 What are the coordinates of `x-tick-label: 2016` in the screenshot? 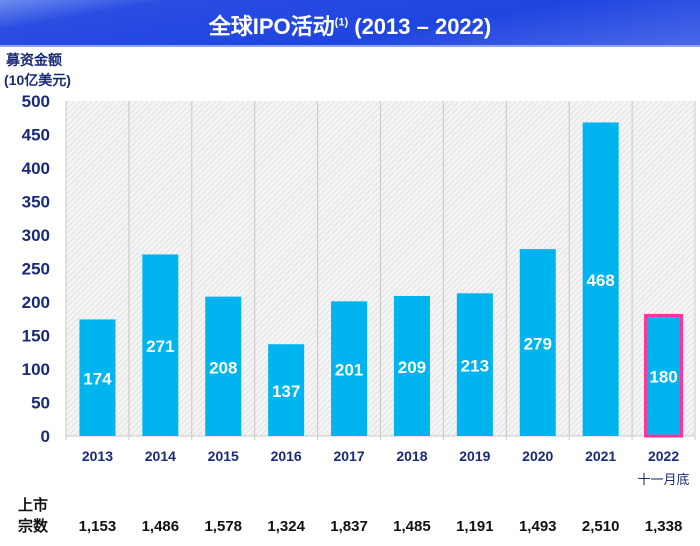 It's located at (286, 456).